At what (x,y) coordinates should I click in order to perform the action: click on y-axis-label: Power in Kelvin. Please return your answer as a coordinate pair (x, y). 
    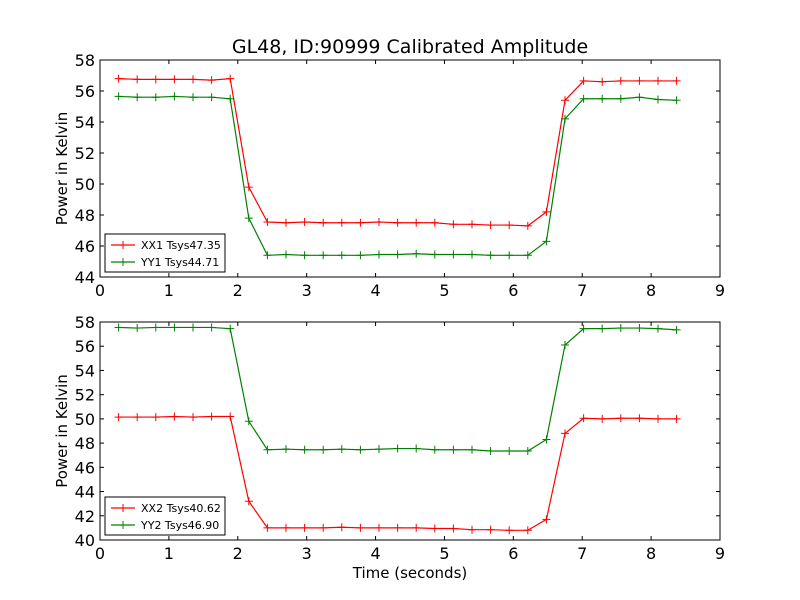
    Looking at the image, I should click on (62, 169).